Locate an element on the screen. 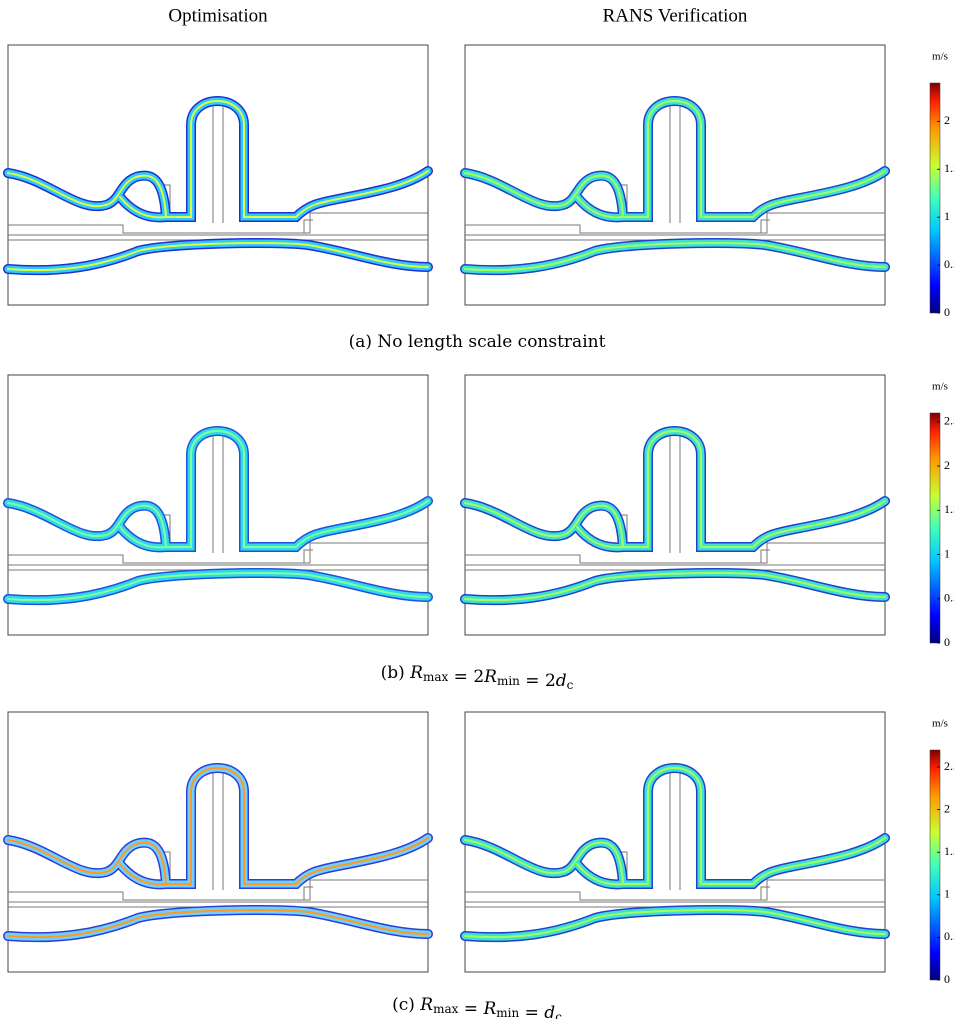  column-header: RANS Verification is located at coordinates (675, 15).